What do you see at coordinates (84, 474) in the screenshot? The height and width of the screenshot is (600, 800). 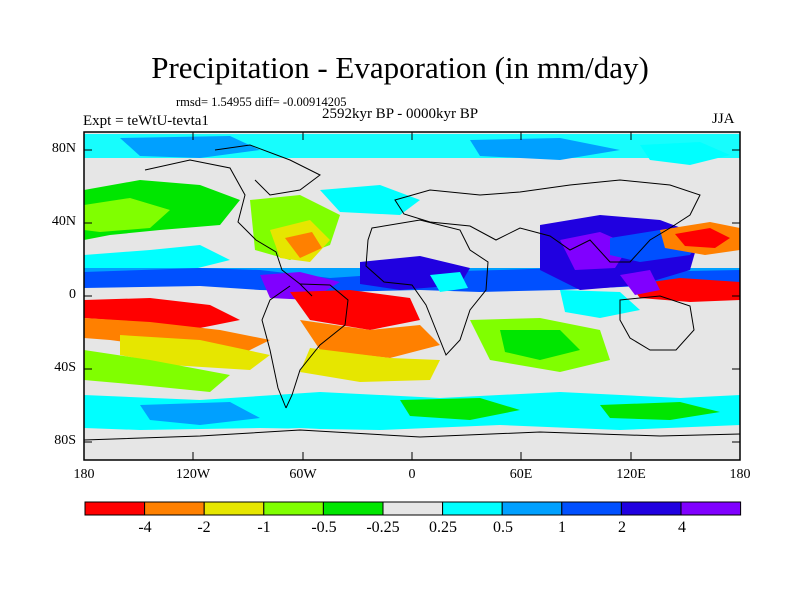 I see `x-label-180w: 180` at bounding box center [84, 474].